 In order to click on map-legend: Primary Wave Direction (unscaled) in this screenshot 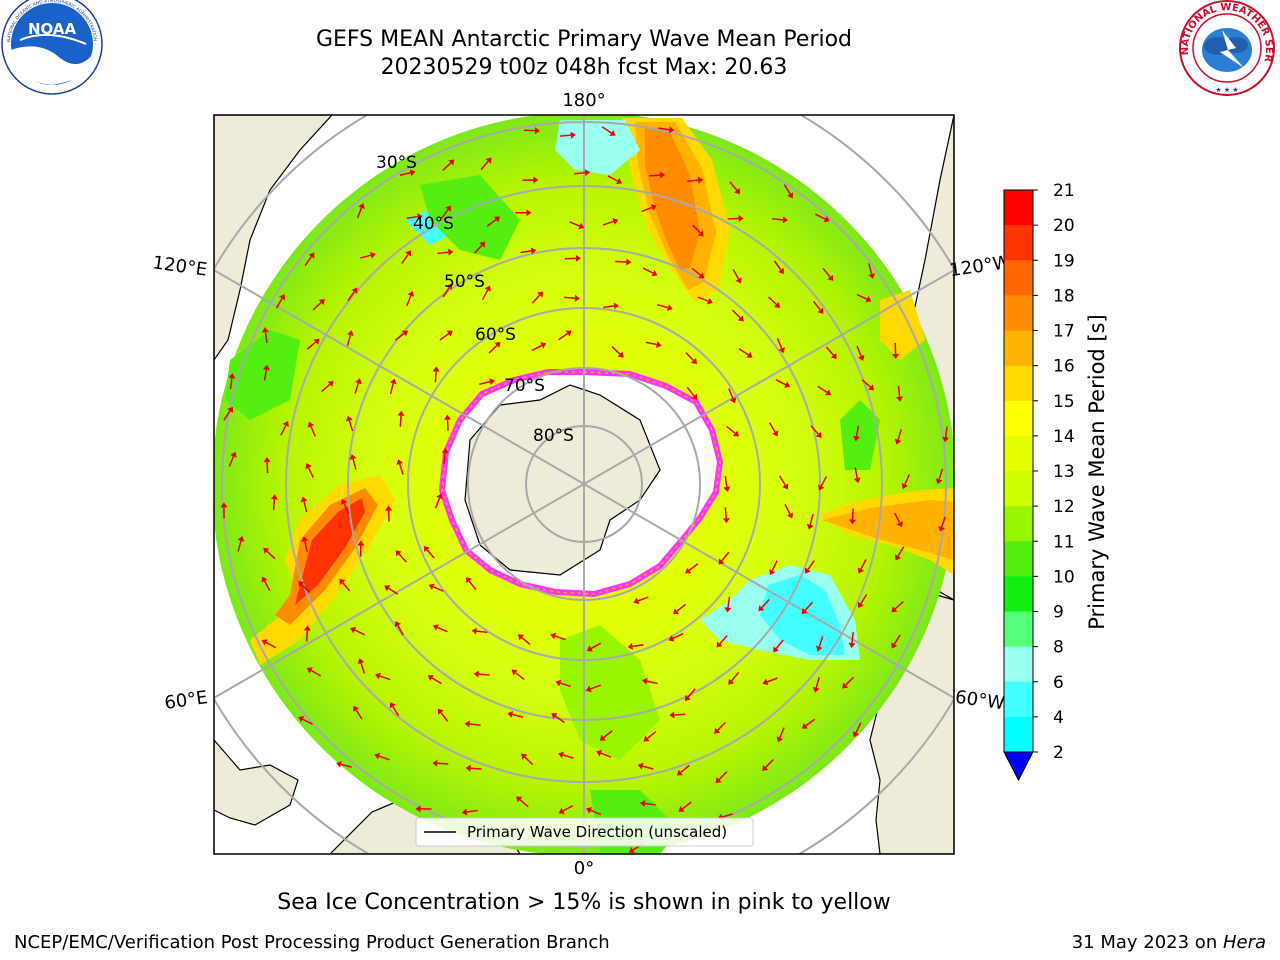, I will do `click(584, 832)`.